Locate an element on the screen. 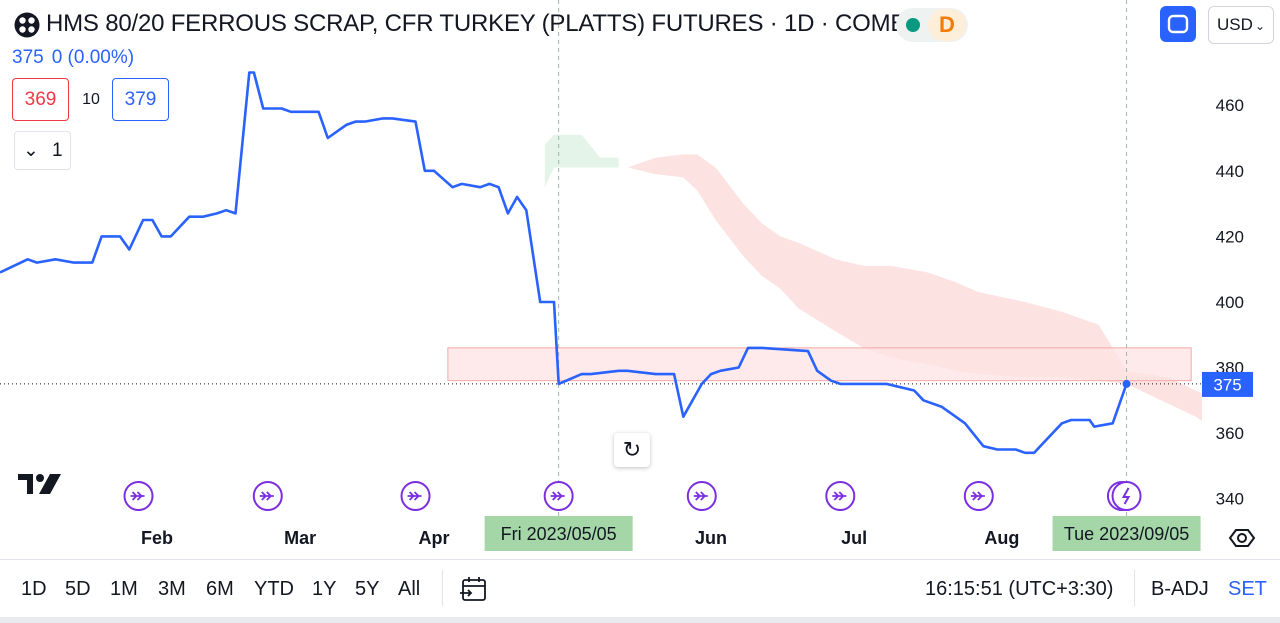  fullscreen-icon is located at coordinates (1178, 24).